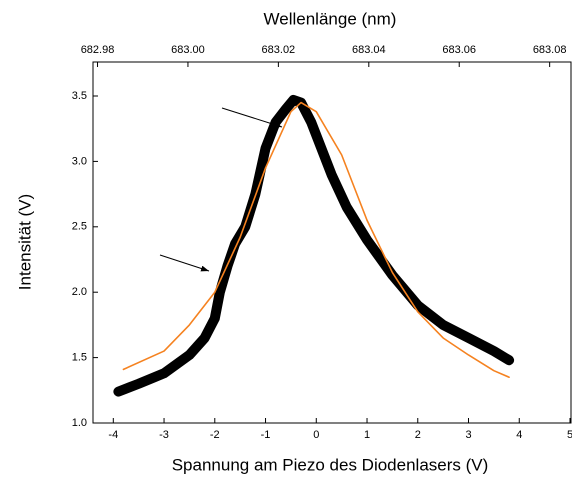 This screenshot has width=572, height=479. I want to click on y-tick-label: 3.0, so click(79, 161).